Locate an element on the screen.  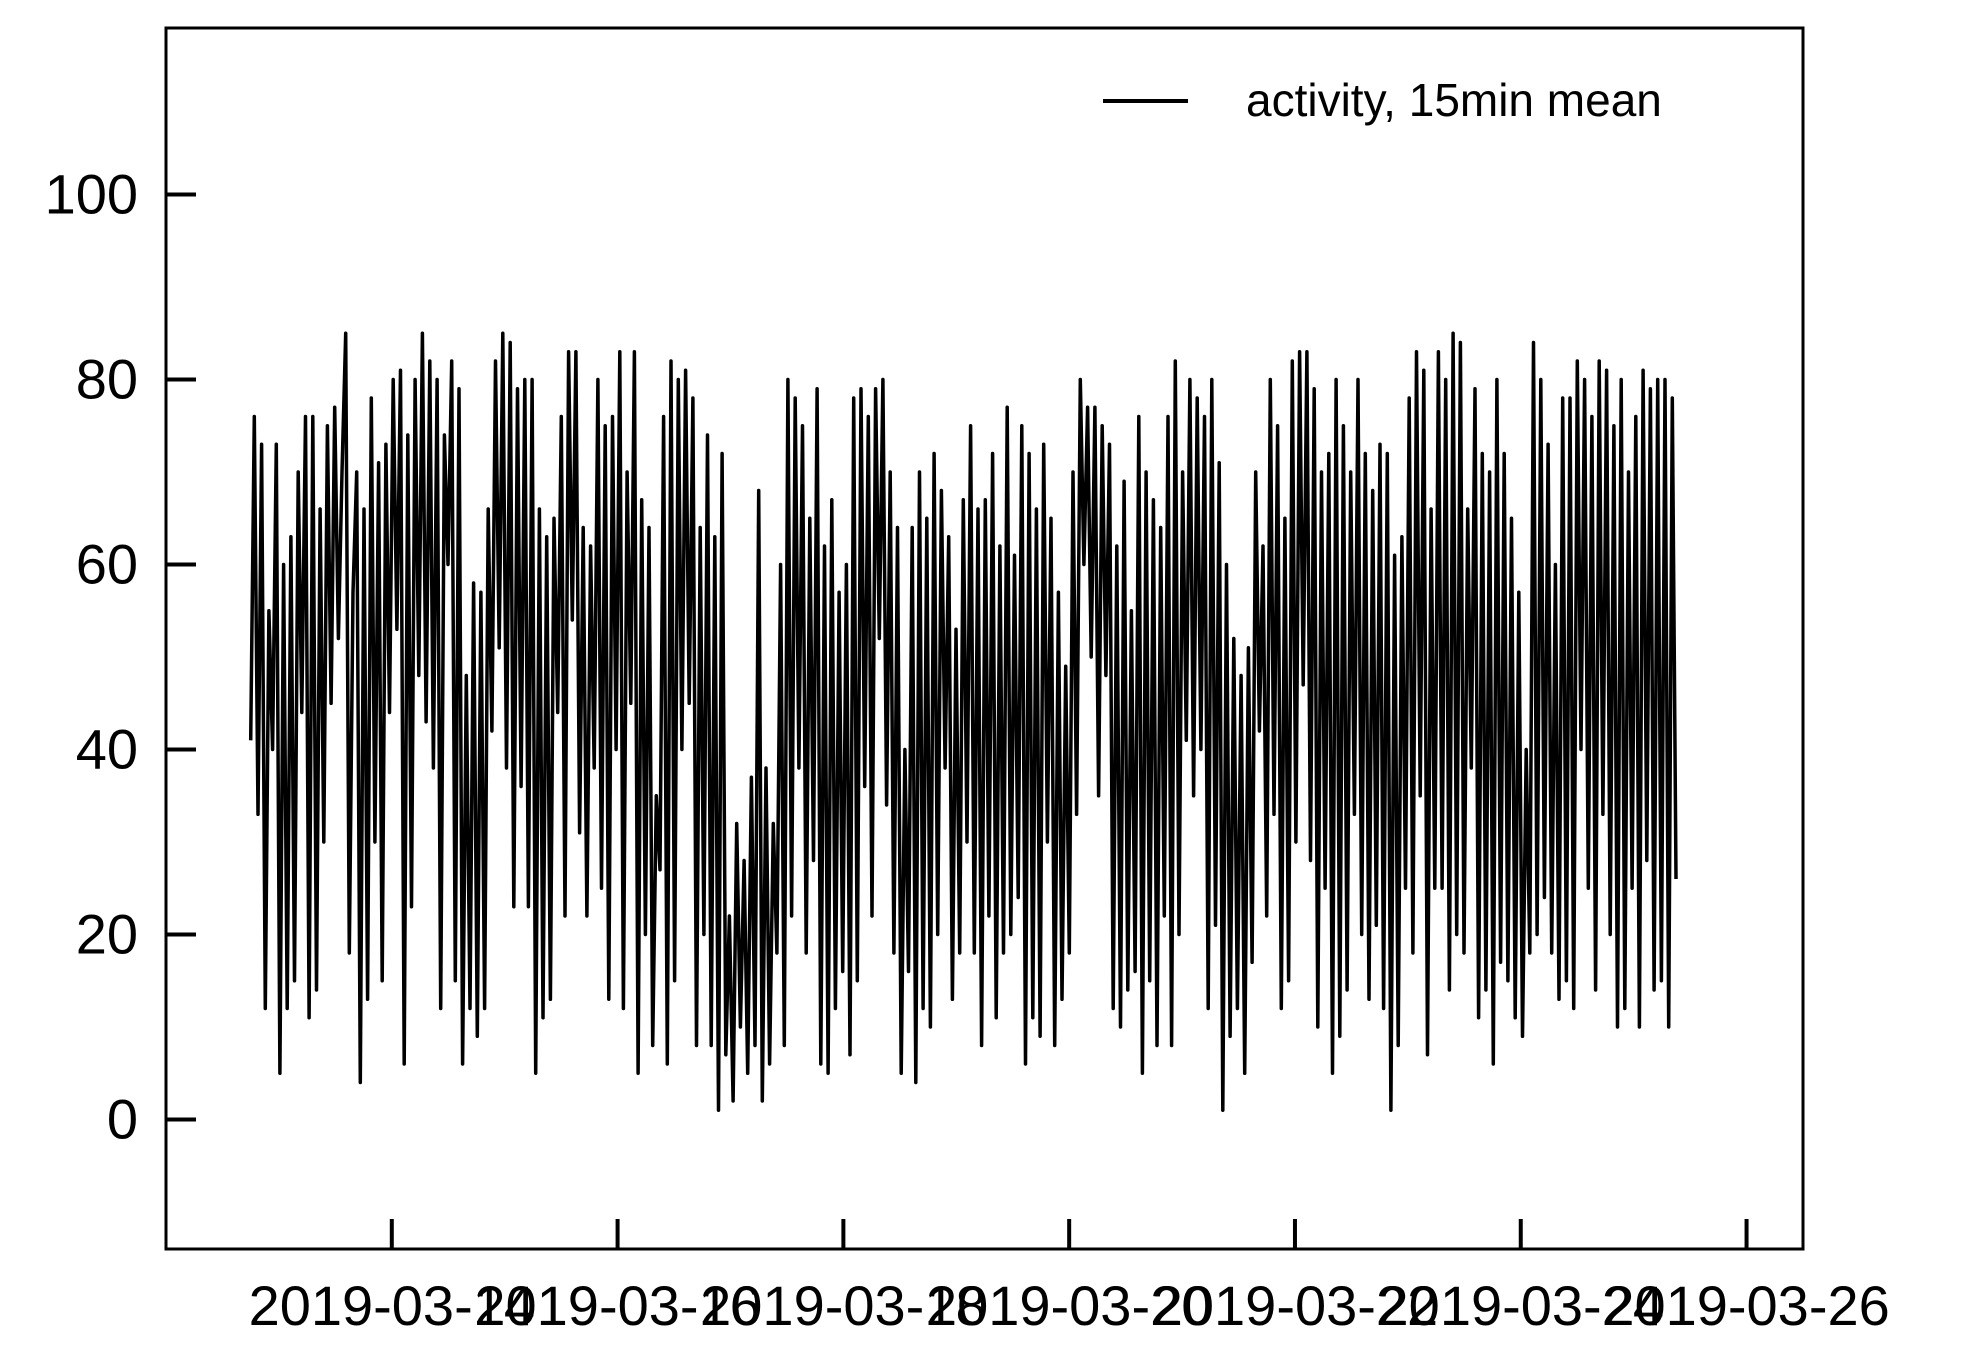
legend: activity, 15min mean is located at coordinates (1382, 100).